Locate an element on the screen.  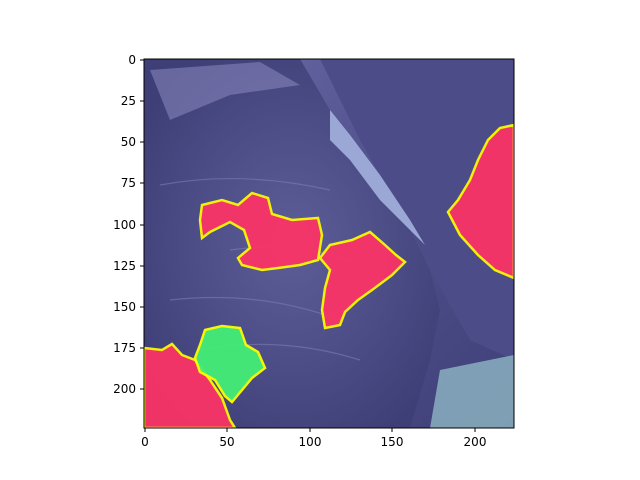
y-tick-label: 150 is located at coordinates (124, 307).